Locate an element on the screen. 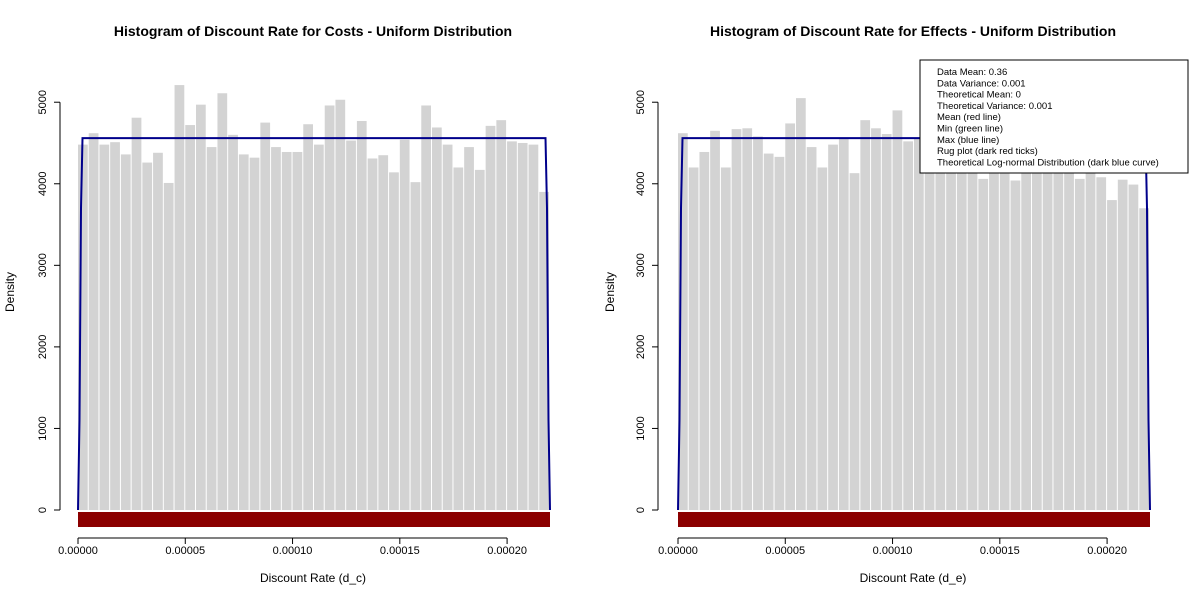 The image size is (1200, 600). legend-entry: Data Variance: 0.001 is located at coordinates (981, 83).